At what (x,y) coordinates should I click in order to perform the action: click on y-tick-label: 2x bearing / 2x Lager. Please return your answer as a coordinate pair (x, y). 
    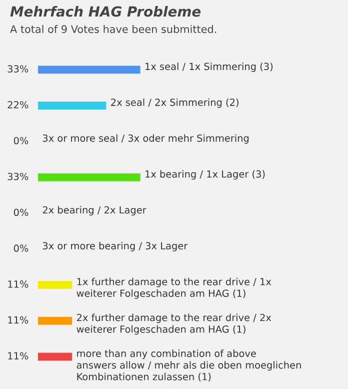
    Looking at the image, I should click on (94, 211).